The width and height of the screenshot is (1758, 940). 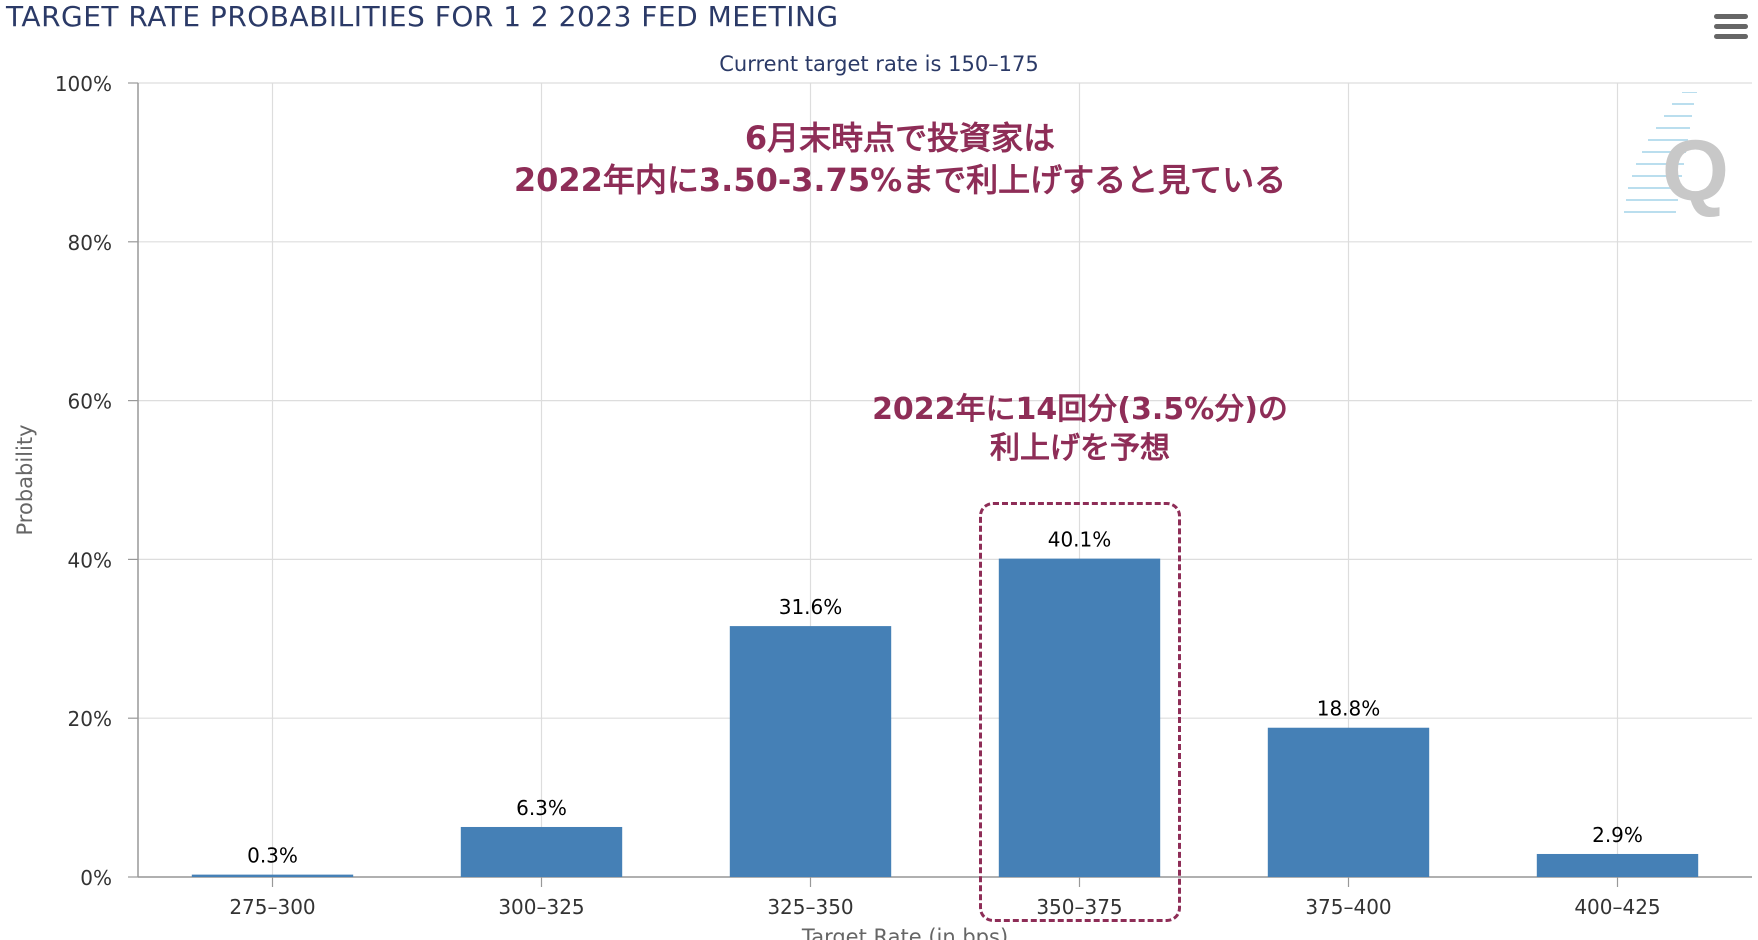 What do you see at coordinates (1695, 171) in the screenshot?
I see `svg-text: Q` at bounding box center [1695, 171].